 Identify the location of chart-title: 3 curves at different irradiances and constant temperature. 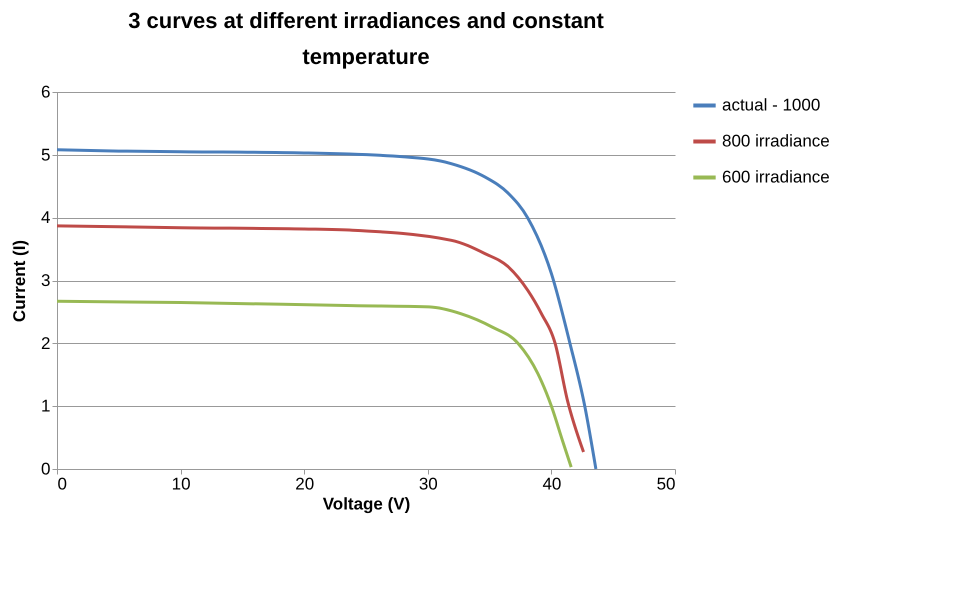
(366, 38).